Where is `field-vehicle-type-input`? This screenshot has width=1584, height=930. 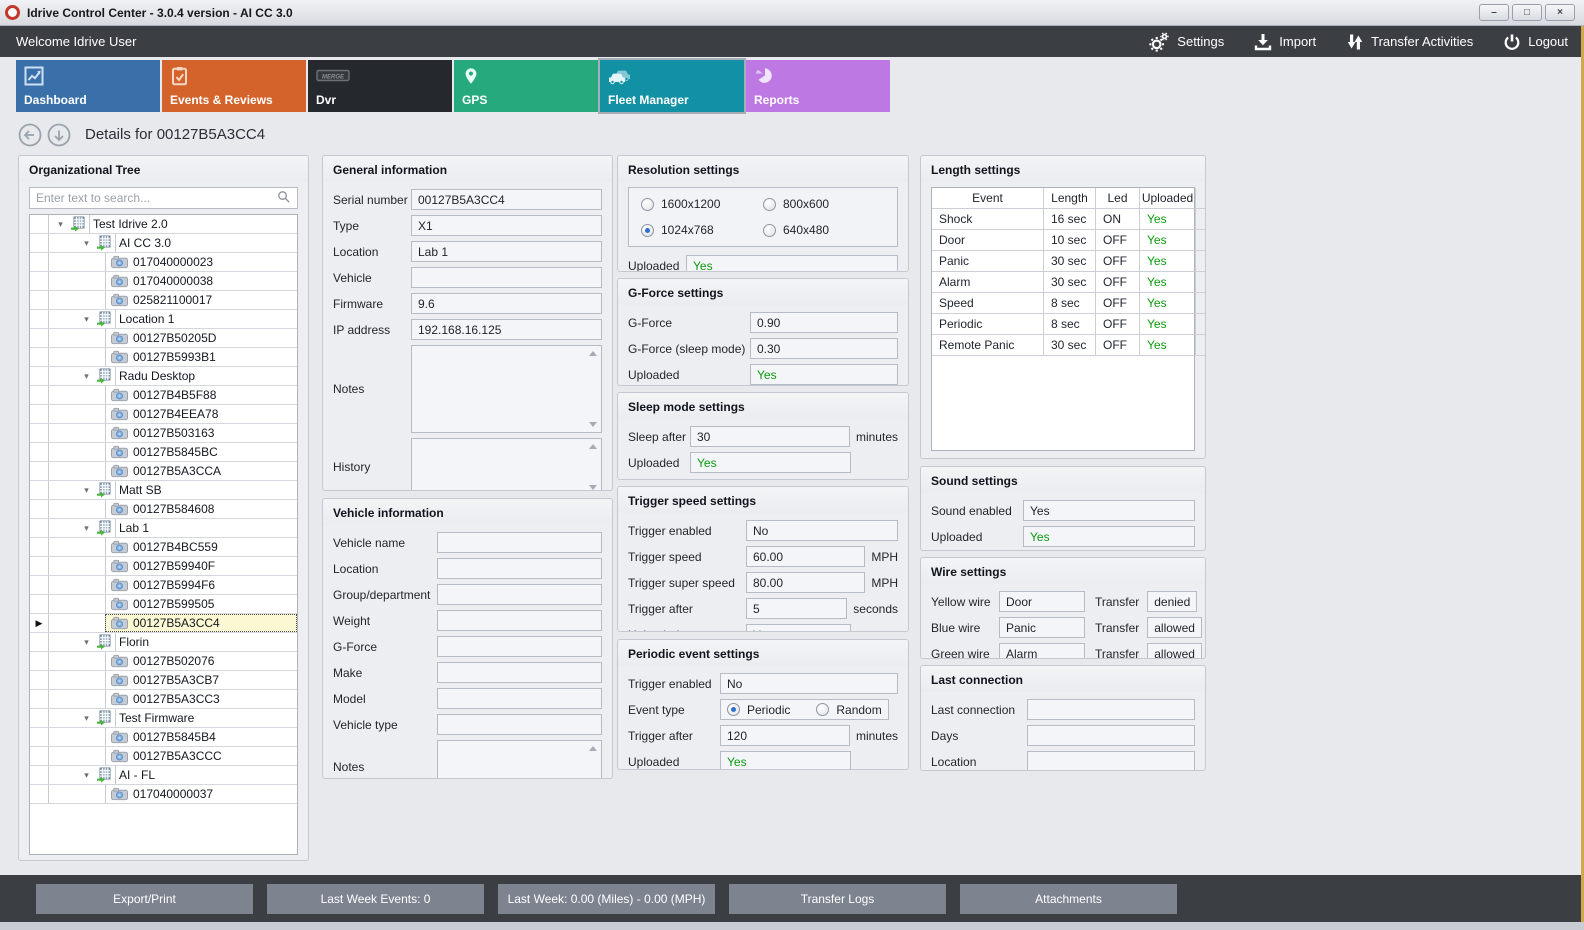 field-vehicle-type-input is located at coordinates (519, 724).